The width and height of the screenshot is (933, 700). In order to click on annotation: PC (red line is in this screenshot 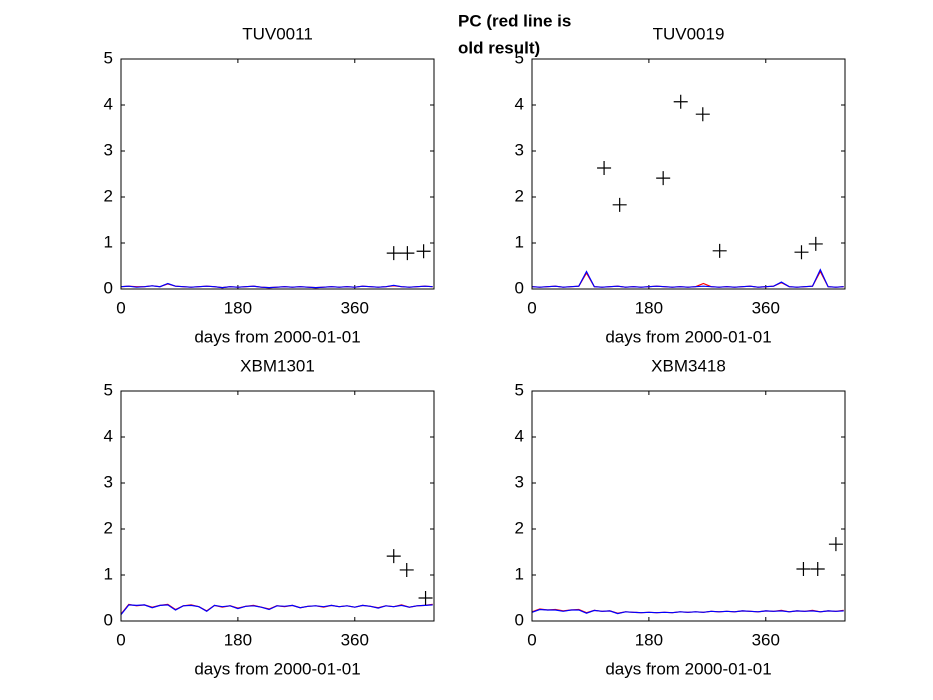, I will do `click(514, 20)`.